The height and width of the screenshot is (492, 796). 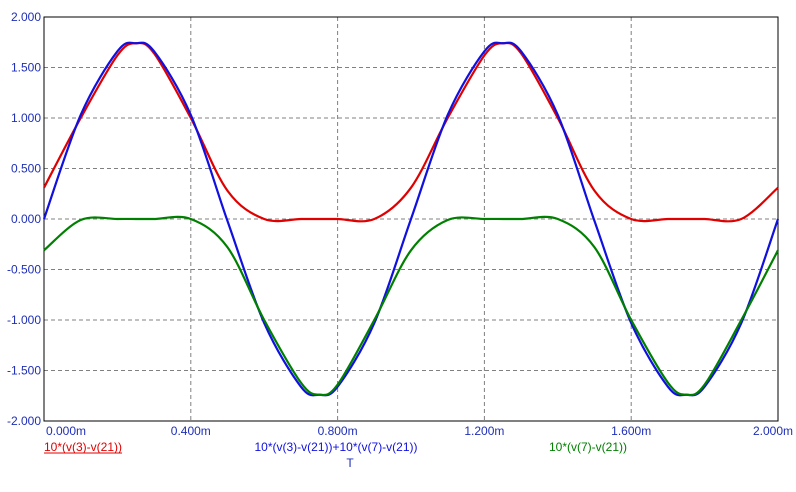 I want to click on x-tick-label: 2.000m, so click(x=773, y=431).